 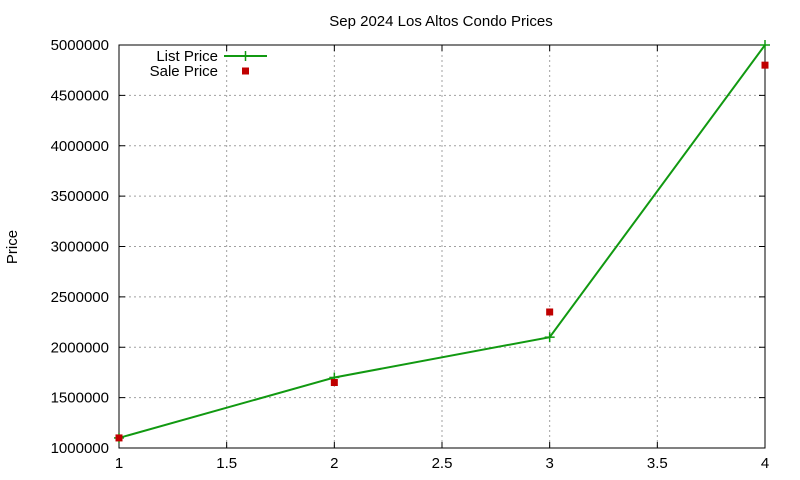 What do you see at coordinates (80, 196) in the screenshot?
I see `y-tick-label: 3500000` at bounding box center [80, 196].